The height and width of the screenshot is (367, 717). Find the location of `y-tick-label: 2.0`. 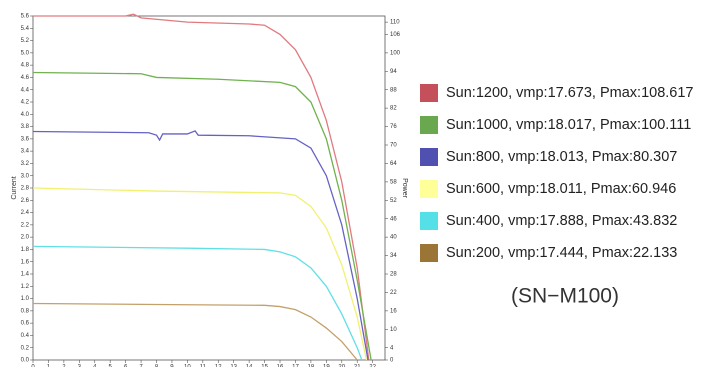

y-tick-label: 2.0 is located at coordinates (25, 238).